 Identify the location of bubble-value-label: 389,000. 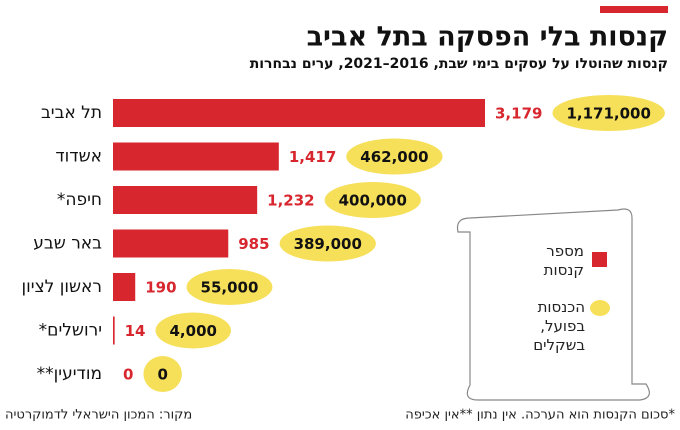
(328, 244).